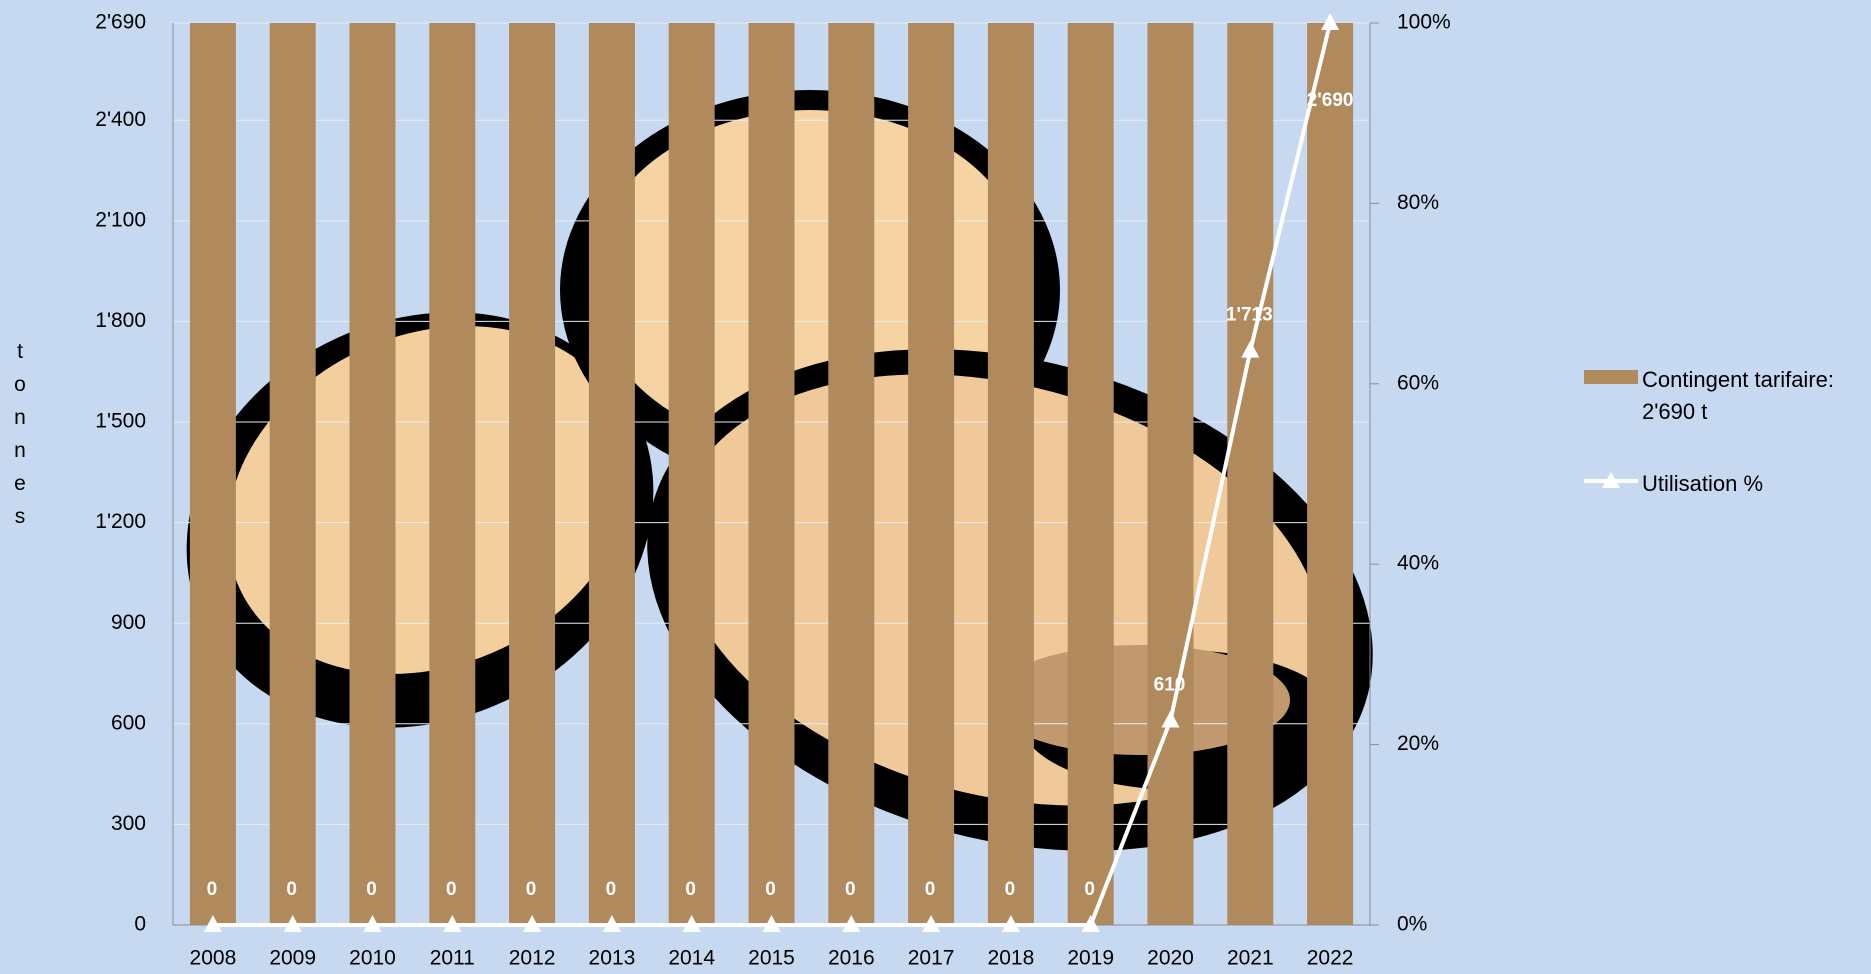  I want to click on y2-tick-label: 20%, so click(1418, 743).